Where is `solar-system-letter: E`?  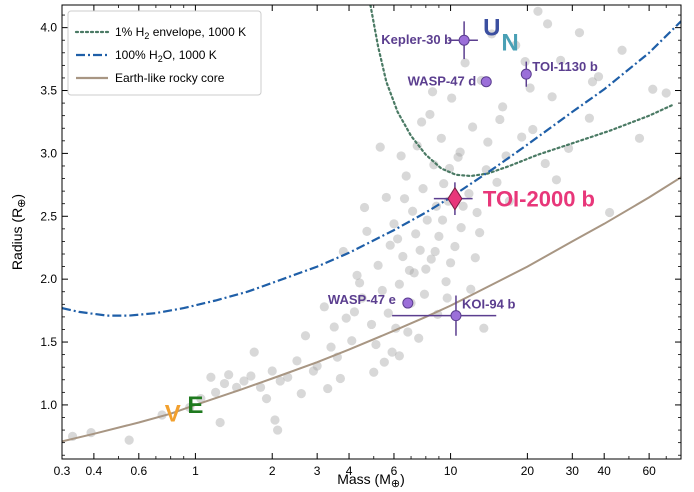 solar-system-letter: E is located at coordinates (195, 405).